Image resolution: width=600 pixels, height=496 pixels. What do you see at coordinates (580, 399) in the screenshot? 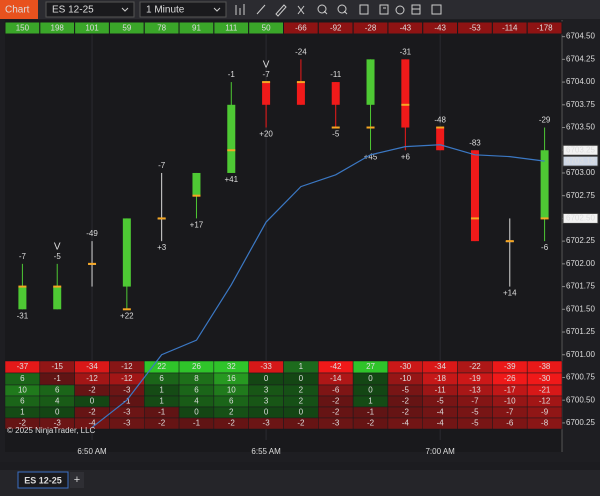
I see `y-tick-label: 6700.50` at bounding box center [580, 399].